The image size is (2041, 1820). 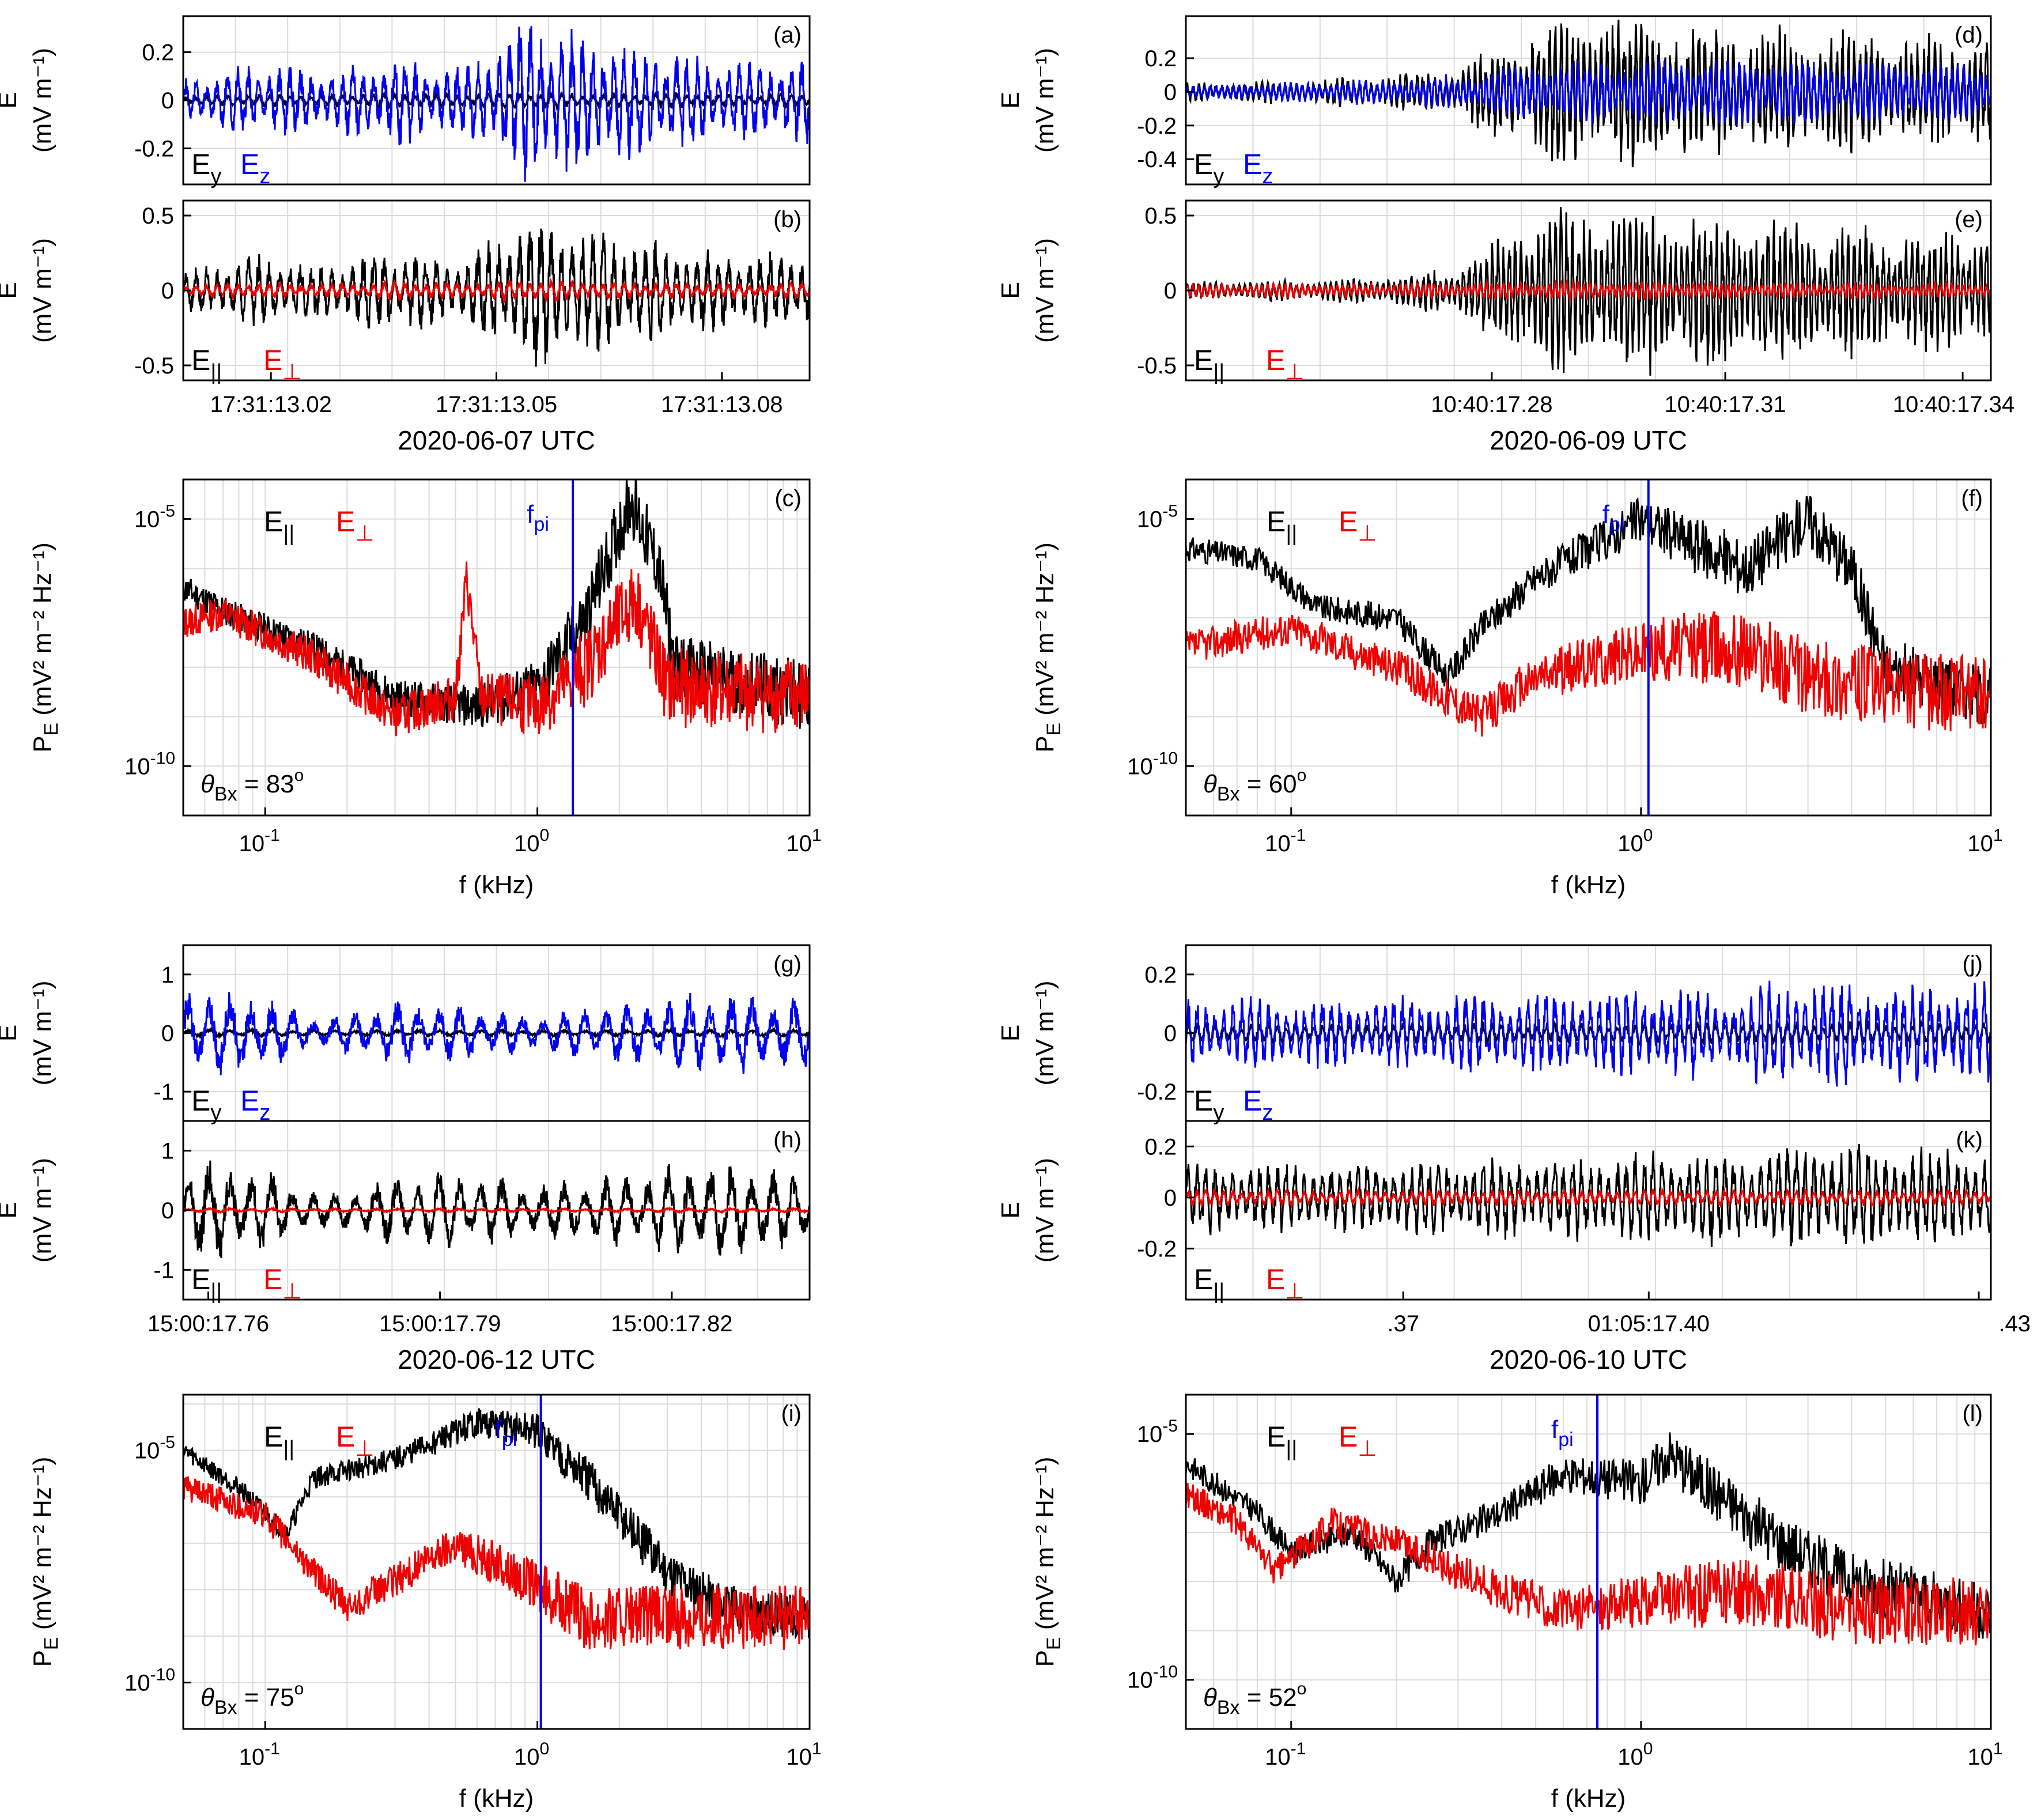 I want to click on theta-value: = 52, so click(x=1269, y=1697).